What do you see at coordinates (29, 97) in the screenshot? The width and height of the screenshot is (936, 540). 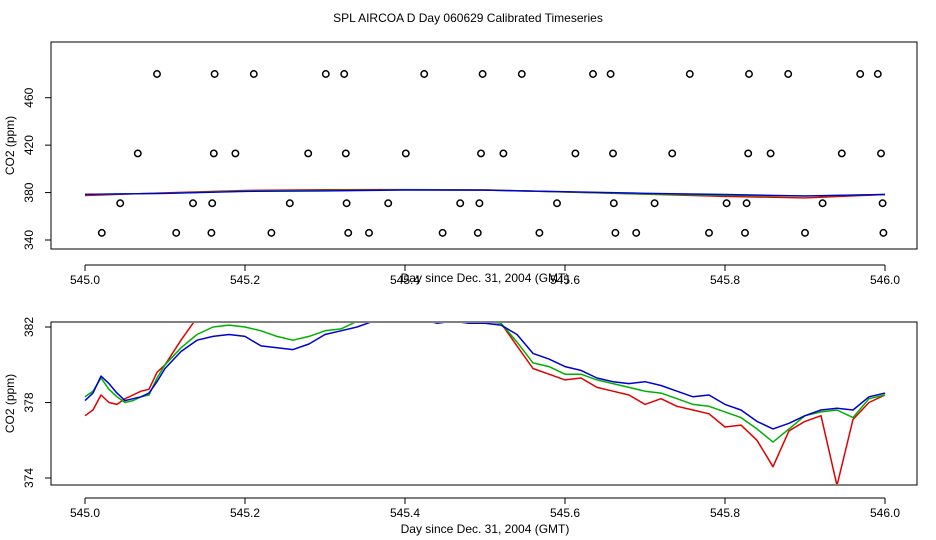 I see `y-tick-label: 460` at bounding box center [29, 97].